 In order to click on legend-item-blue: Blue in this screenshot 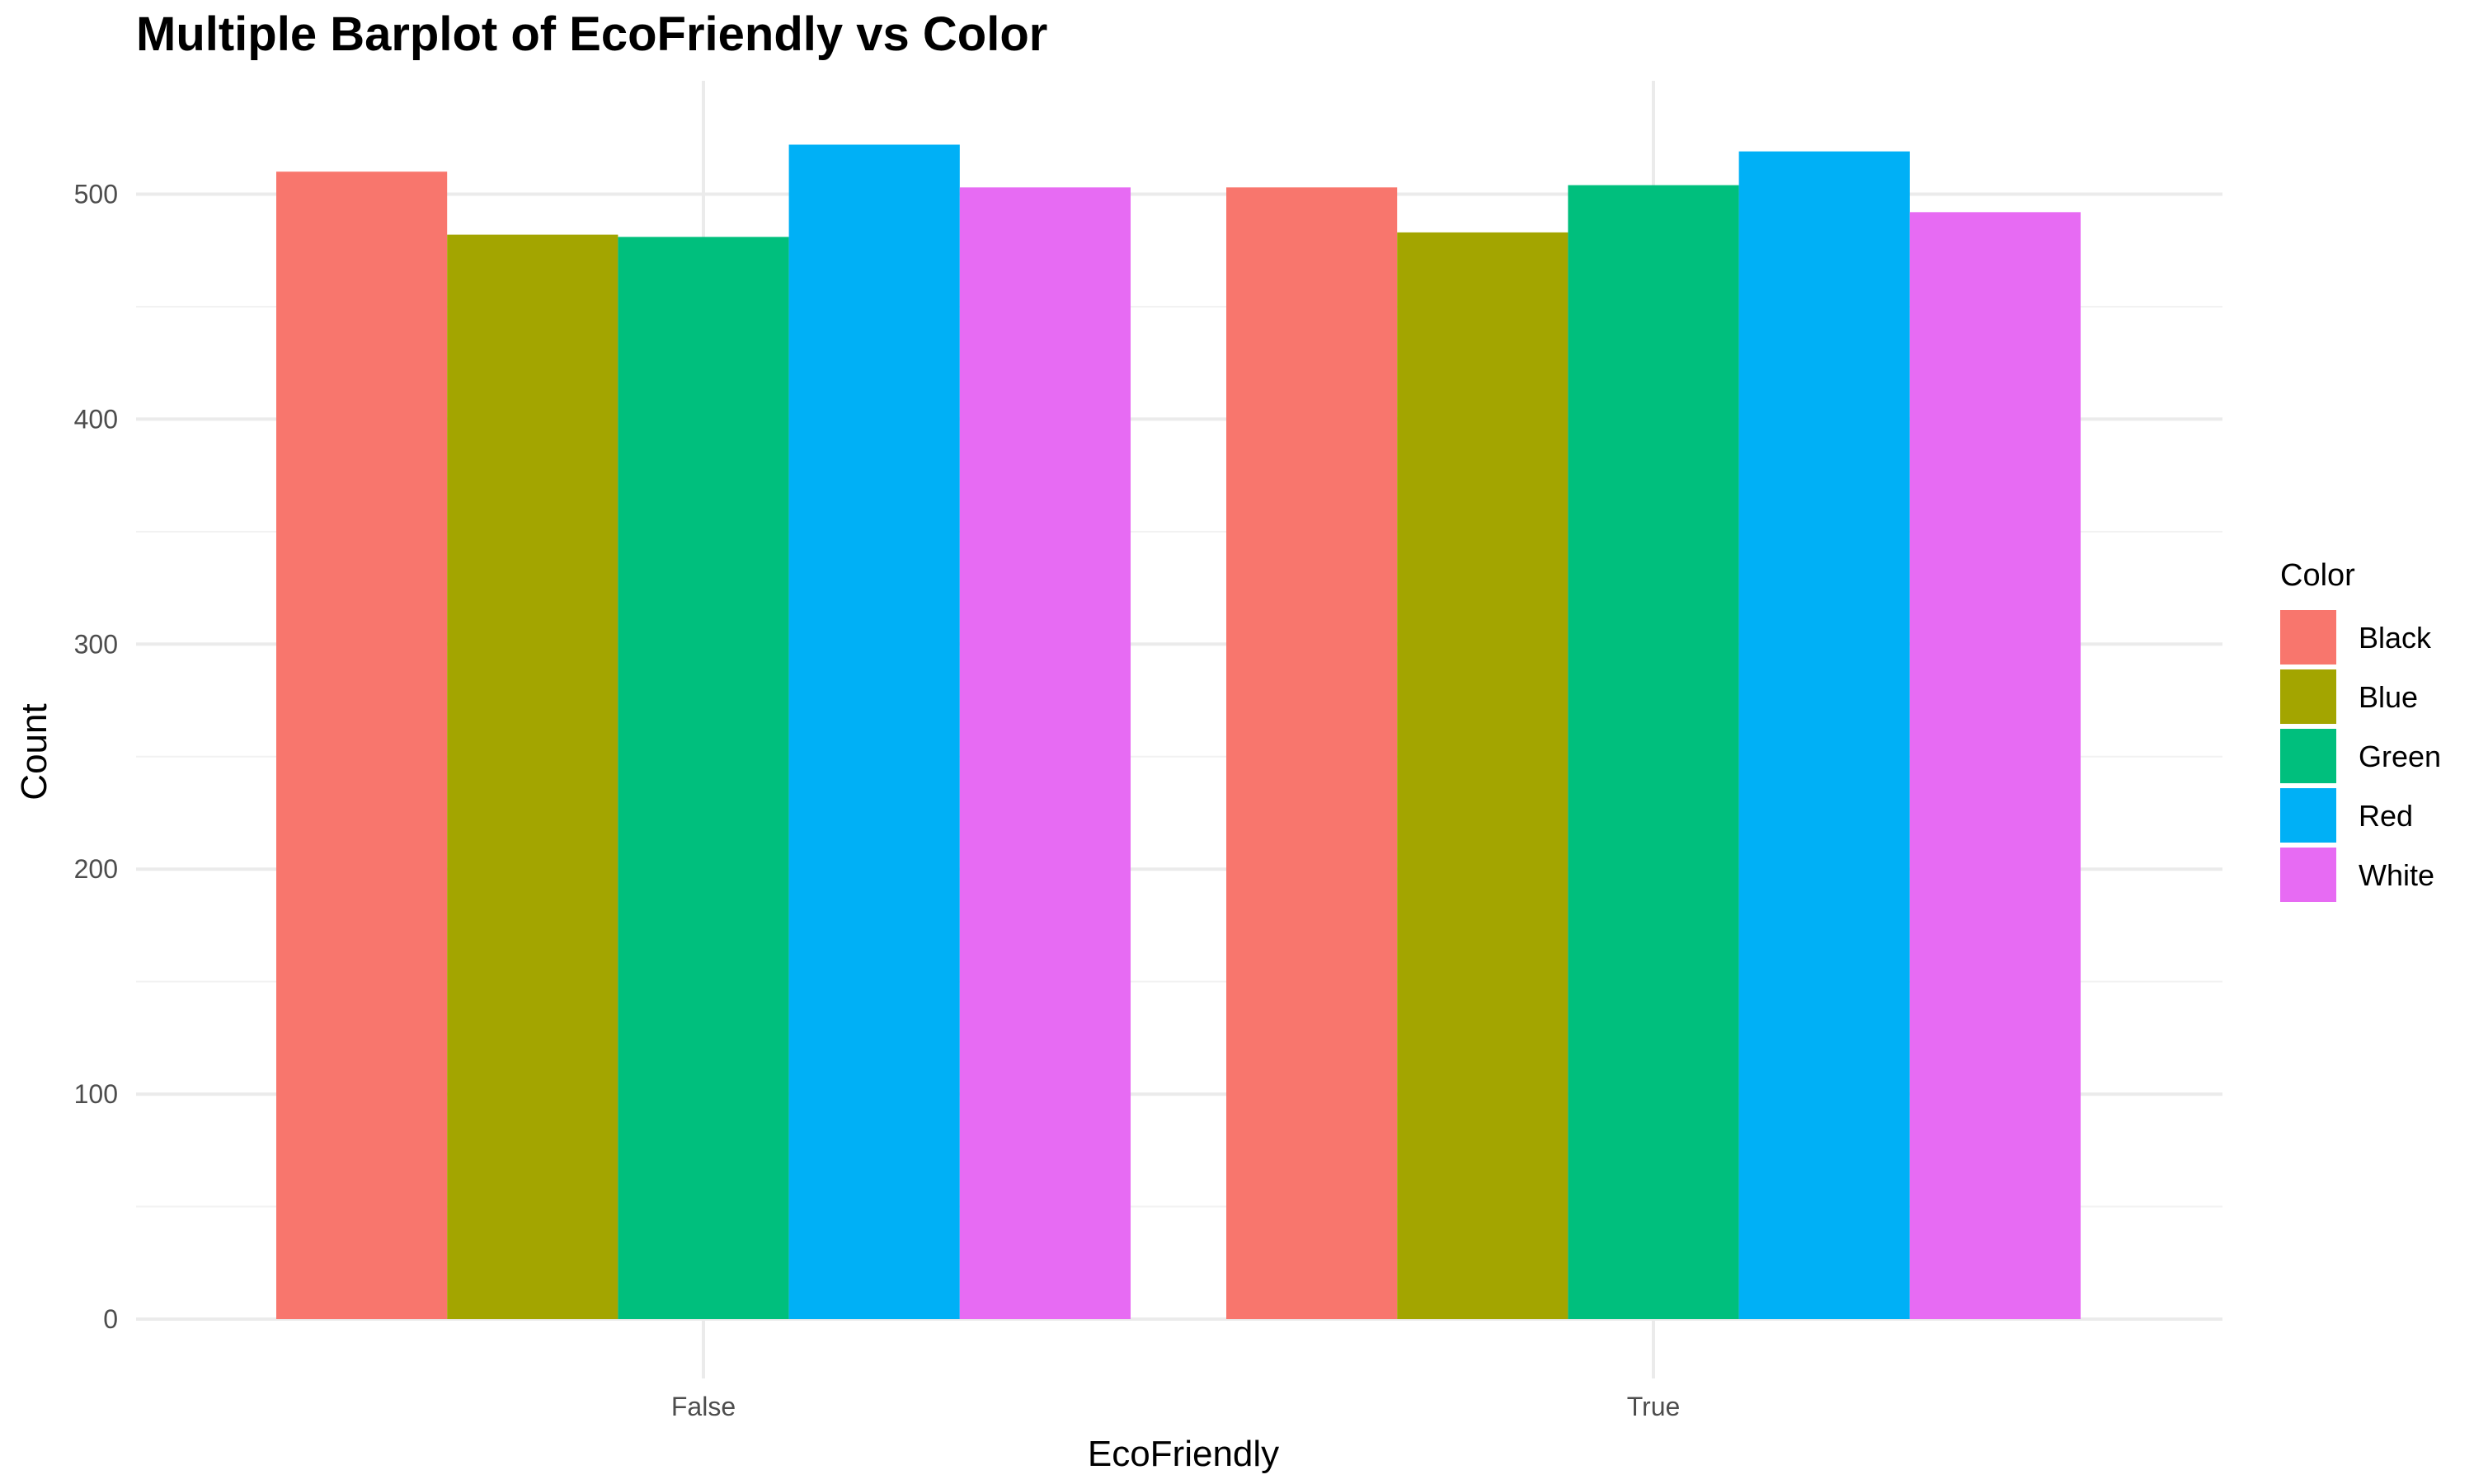, I will do `click(2349, 696)`.